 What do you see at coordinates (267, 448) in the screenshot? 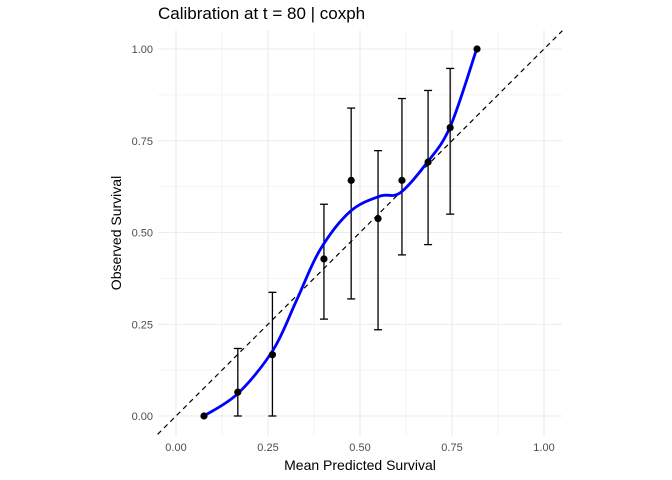
I see `x-tick-label: 0.25` at bounding box center [267, 448].